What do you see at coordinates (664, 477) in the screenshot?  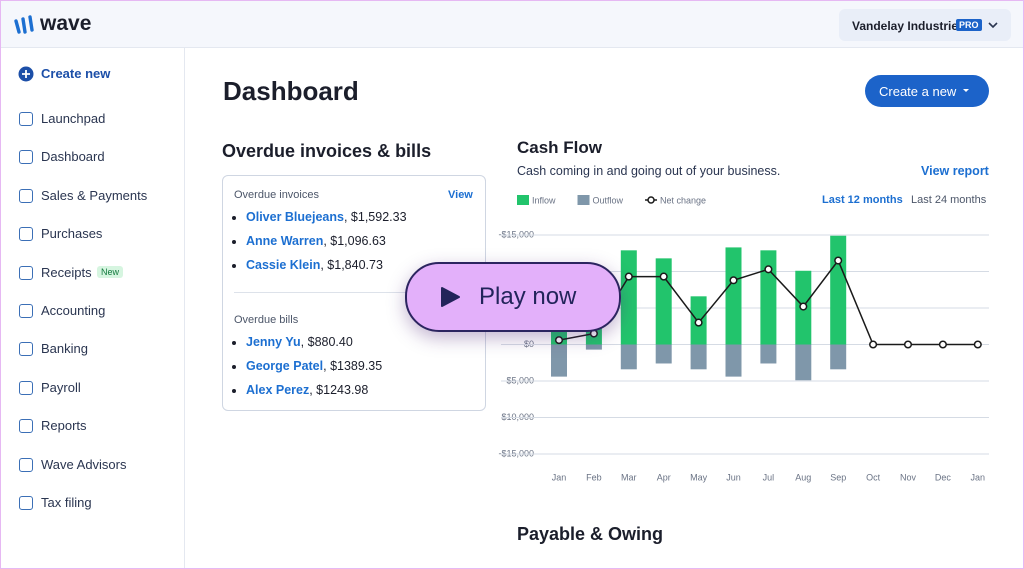 I see `x-tick-label: Apr` at bounding box center [664, 477].